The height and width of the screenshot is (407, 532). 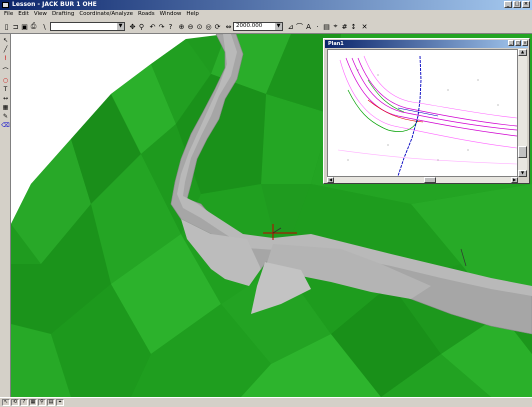 I want to click on menu-view: View, so click(x=40, y=14).